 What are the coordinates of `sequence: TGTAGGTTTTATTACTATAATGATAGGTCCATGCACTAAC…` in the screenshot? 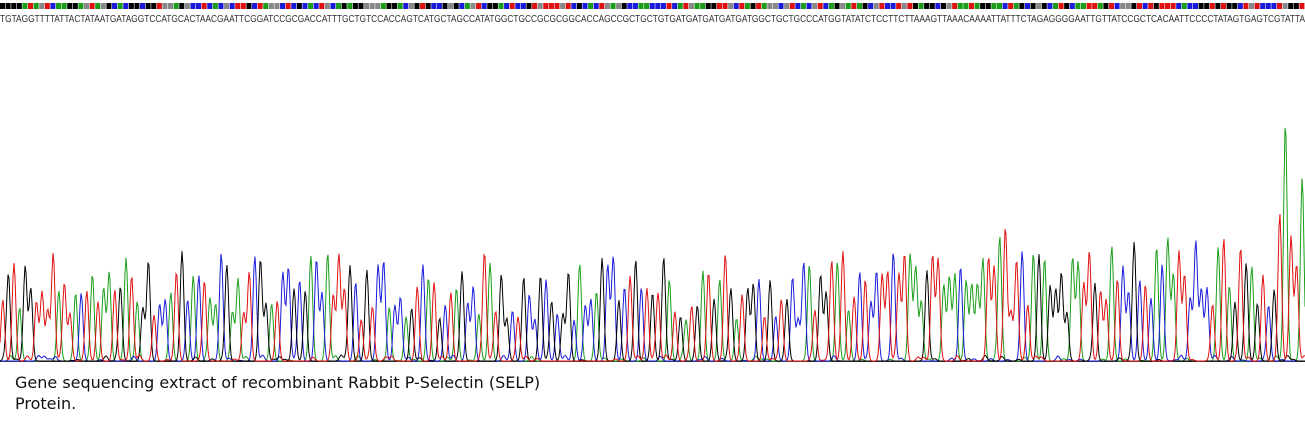 It's located at (652, 19).